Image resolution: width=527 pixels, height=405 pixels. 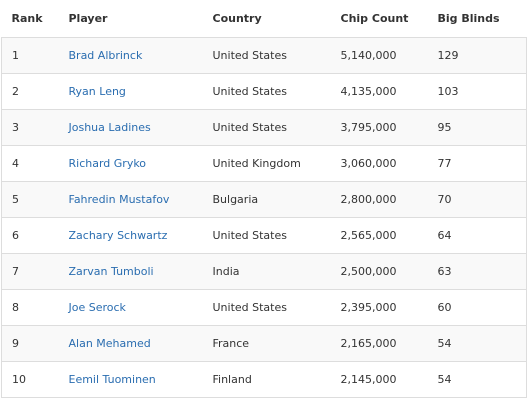 I want to click on player-link: Richard Gryko, so click(x=107, y=163).